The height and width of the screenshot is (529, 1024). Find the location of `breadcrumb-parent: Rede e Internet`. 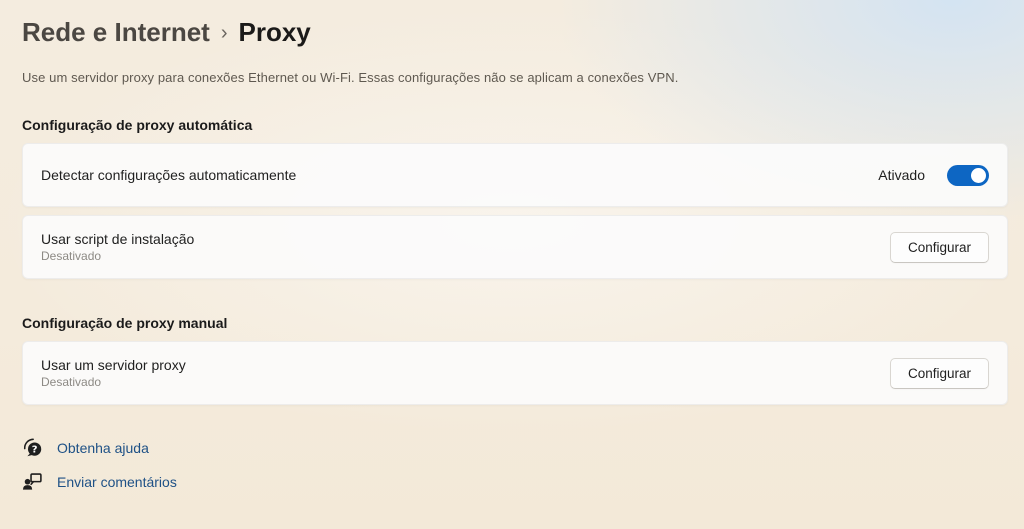

breadcrumb-parent: Rede e Internet is located at coordinates (116, 31).